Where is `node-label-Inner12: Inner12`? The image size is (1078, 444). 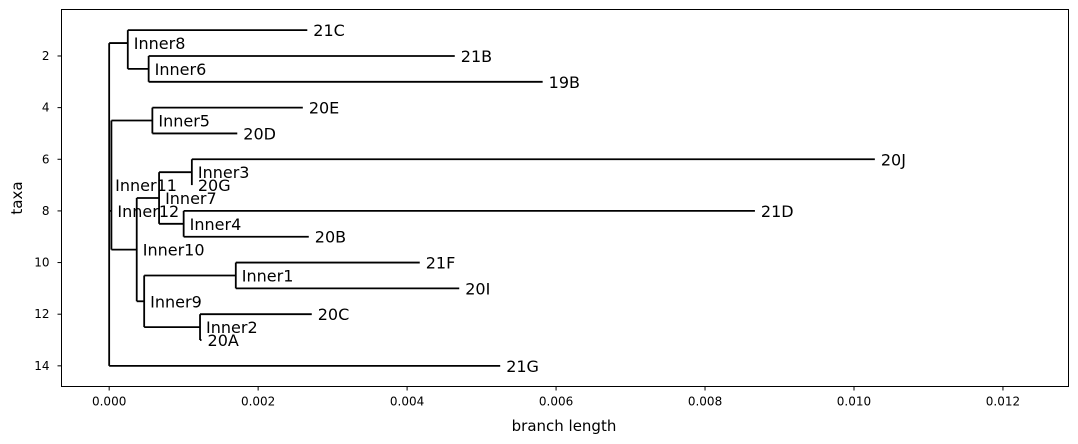
node-label-Inner12: Inner12 is located at coordinates (148, 211).